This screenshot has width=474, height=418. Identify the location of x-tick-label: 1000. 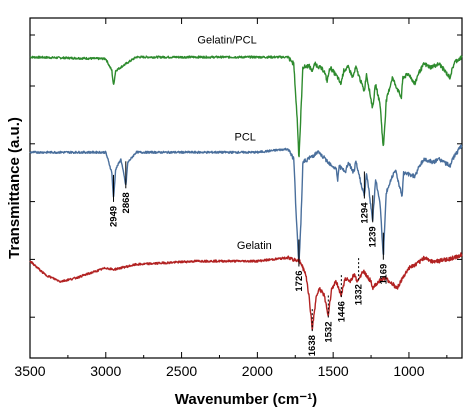
(408, 371).